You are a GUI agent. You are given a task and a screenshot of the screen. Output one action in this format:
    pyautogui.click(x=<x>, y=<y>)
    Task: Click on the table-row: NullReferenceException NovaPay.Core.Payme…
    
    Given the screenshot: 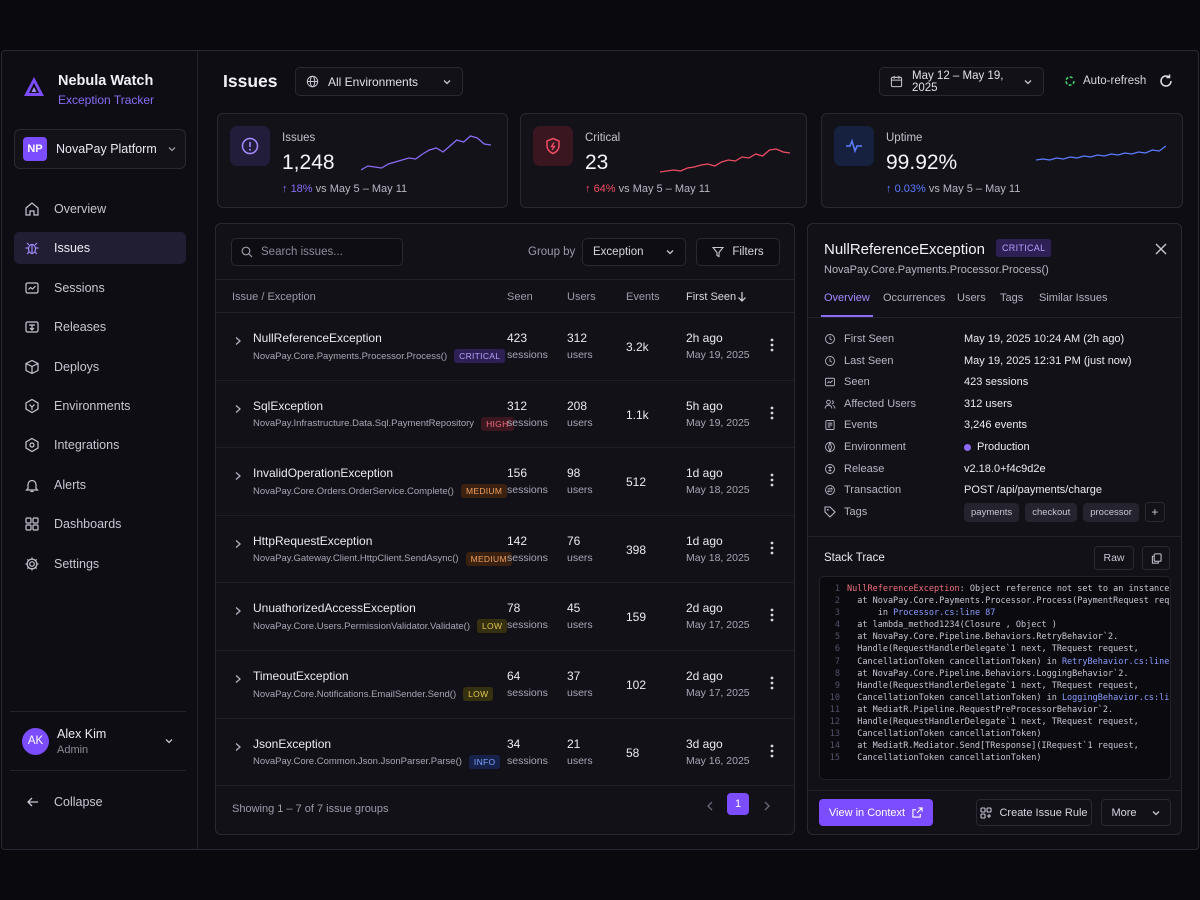 What is the action you would take?
    pyautogui.click(x=505, y=347)
    